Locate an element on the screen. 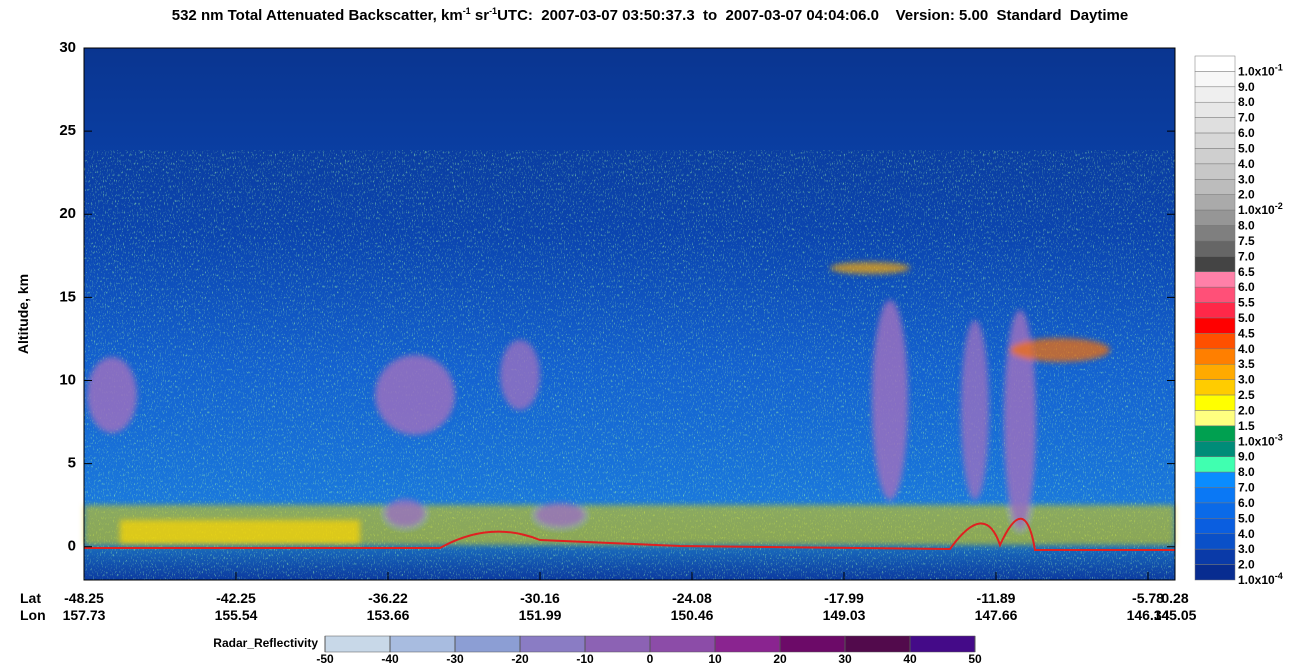 The width and height of the screenshot is (1300, 667). colorbar-label: 2.5 is located at coordinates (1246, 395).